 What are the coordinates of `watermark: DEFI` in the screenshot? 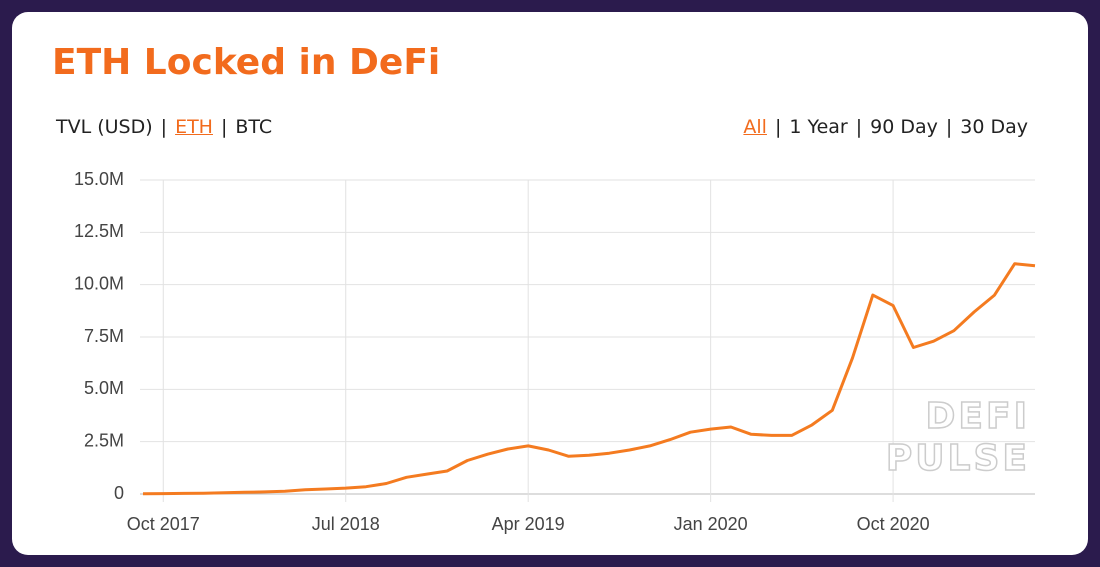 It's located at (978, 416).